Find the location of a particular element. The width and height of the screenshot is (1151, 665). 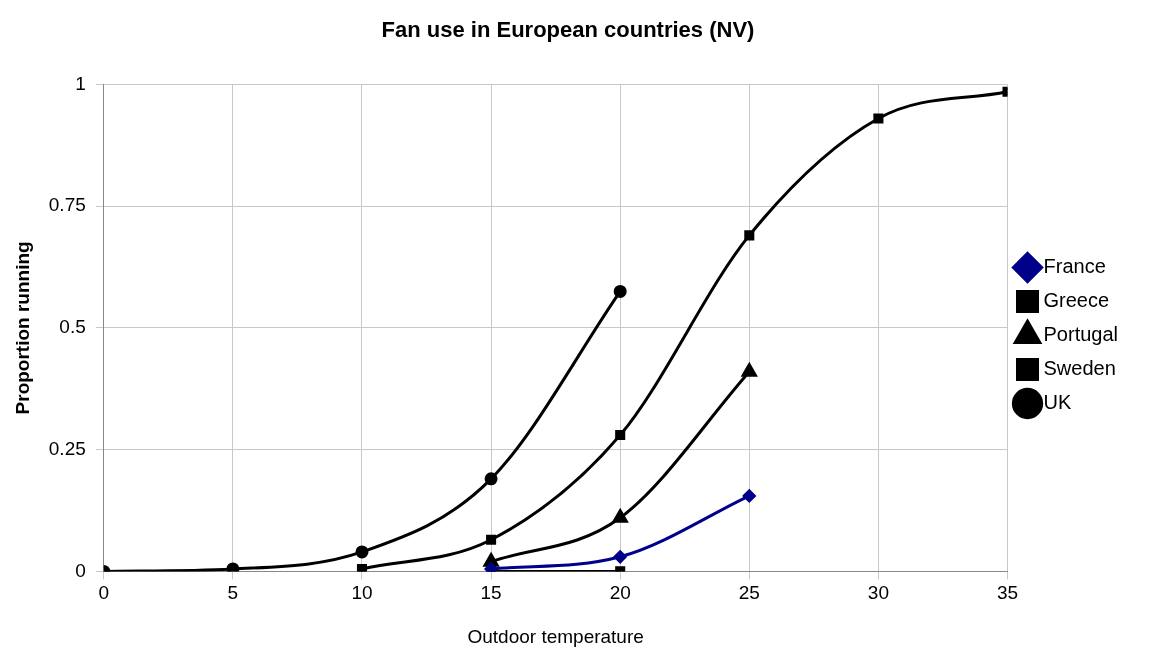

y-tick-label: 0.25 is located at coordinates (67, 448).